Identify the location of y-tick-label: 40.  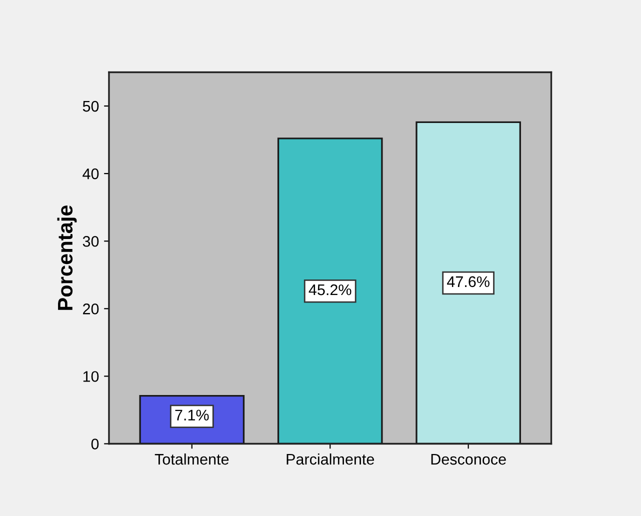
(90, 174).